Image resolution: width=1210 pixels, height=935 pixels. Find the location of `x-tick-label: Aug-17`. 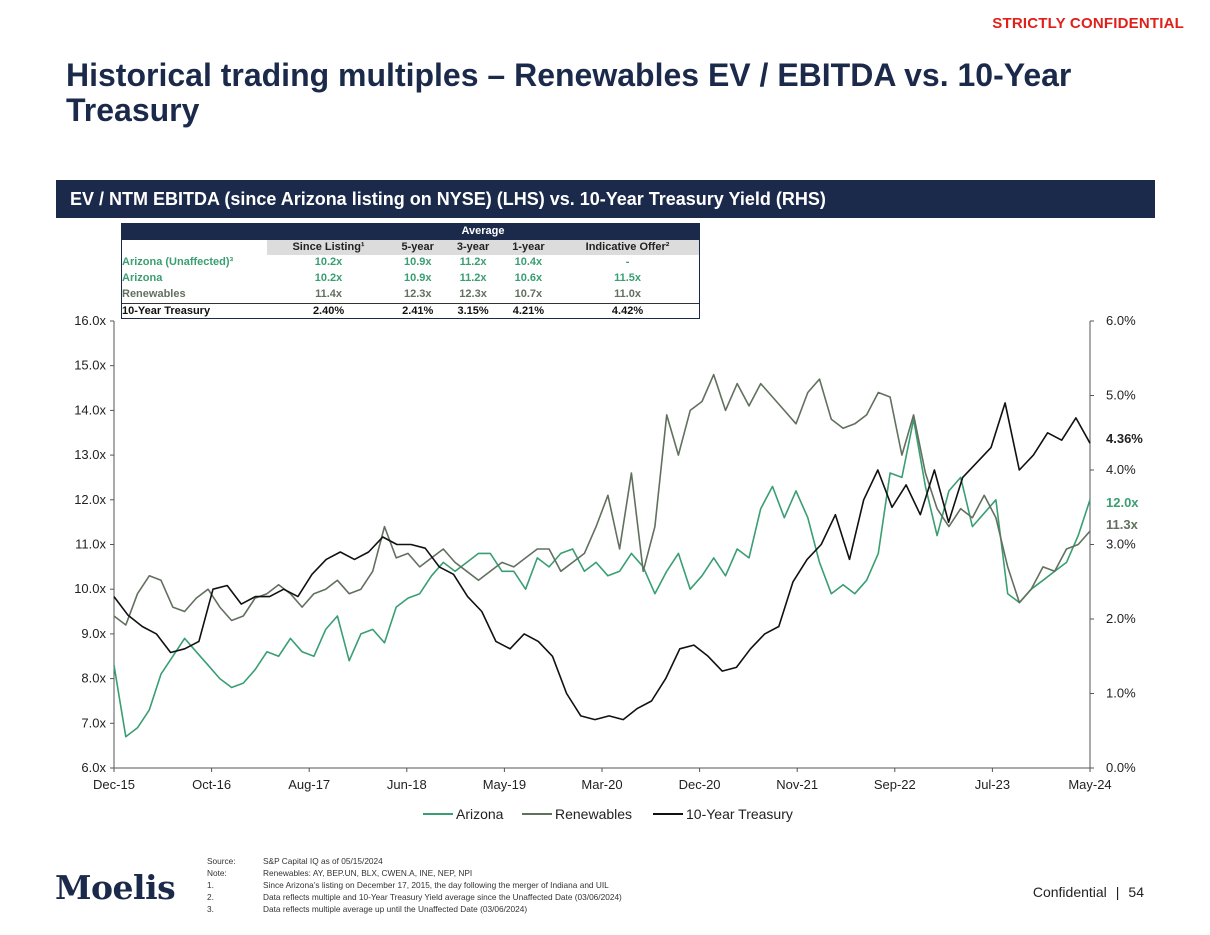

x-tick-label: Aug-17 is located at coordinates (309, 784).